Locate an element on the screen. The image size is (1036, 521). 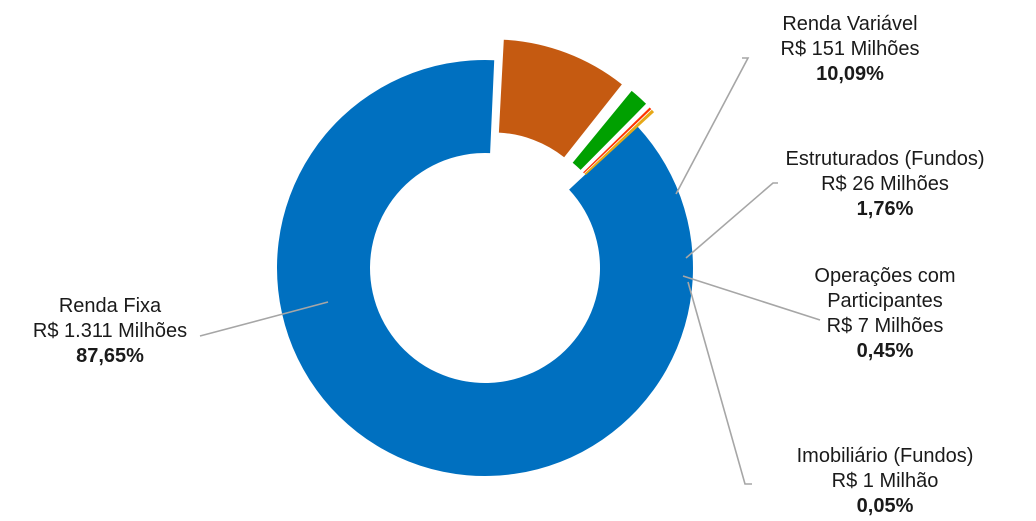
label-name-renda-variavel: Renda Variável is located at coordinates (849, 24).